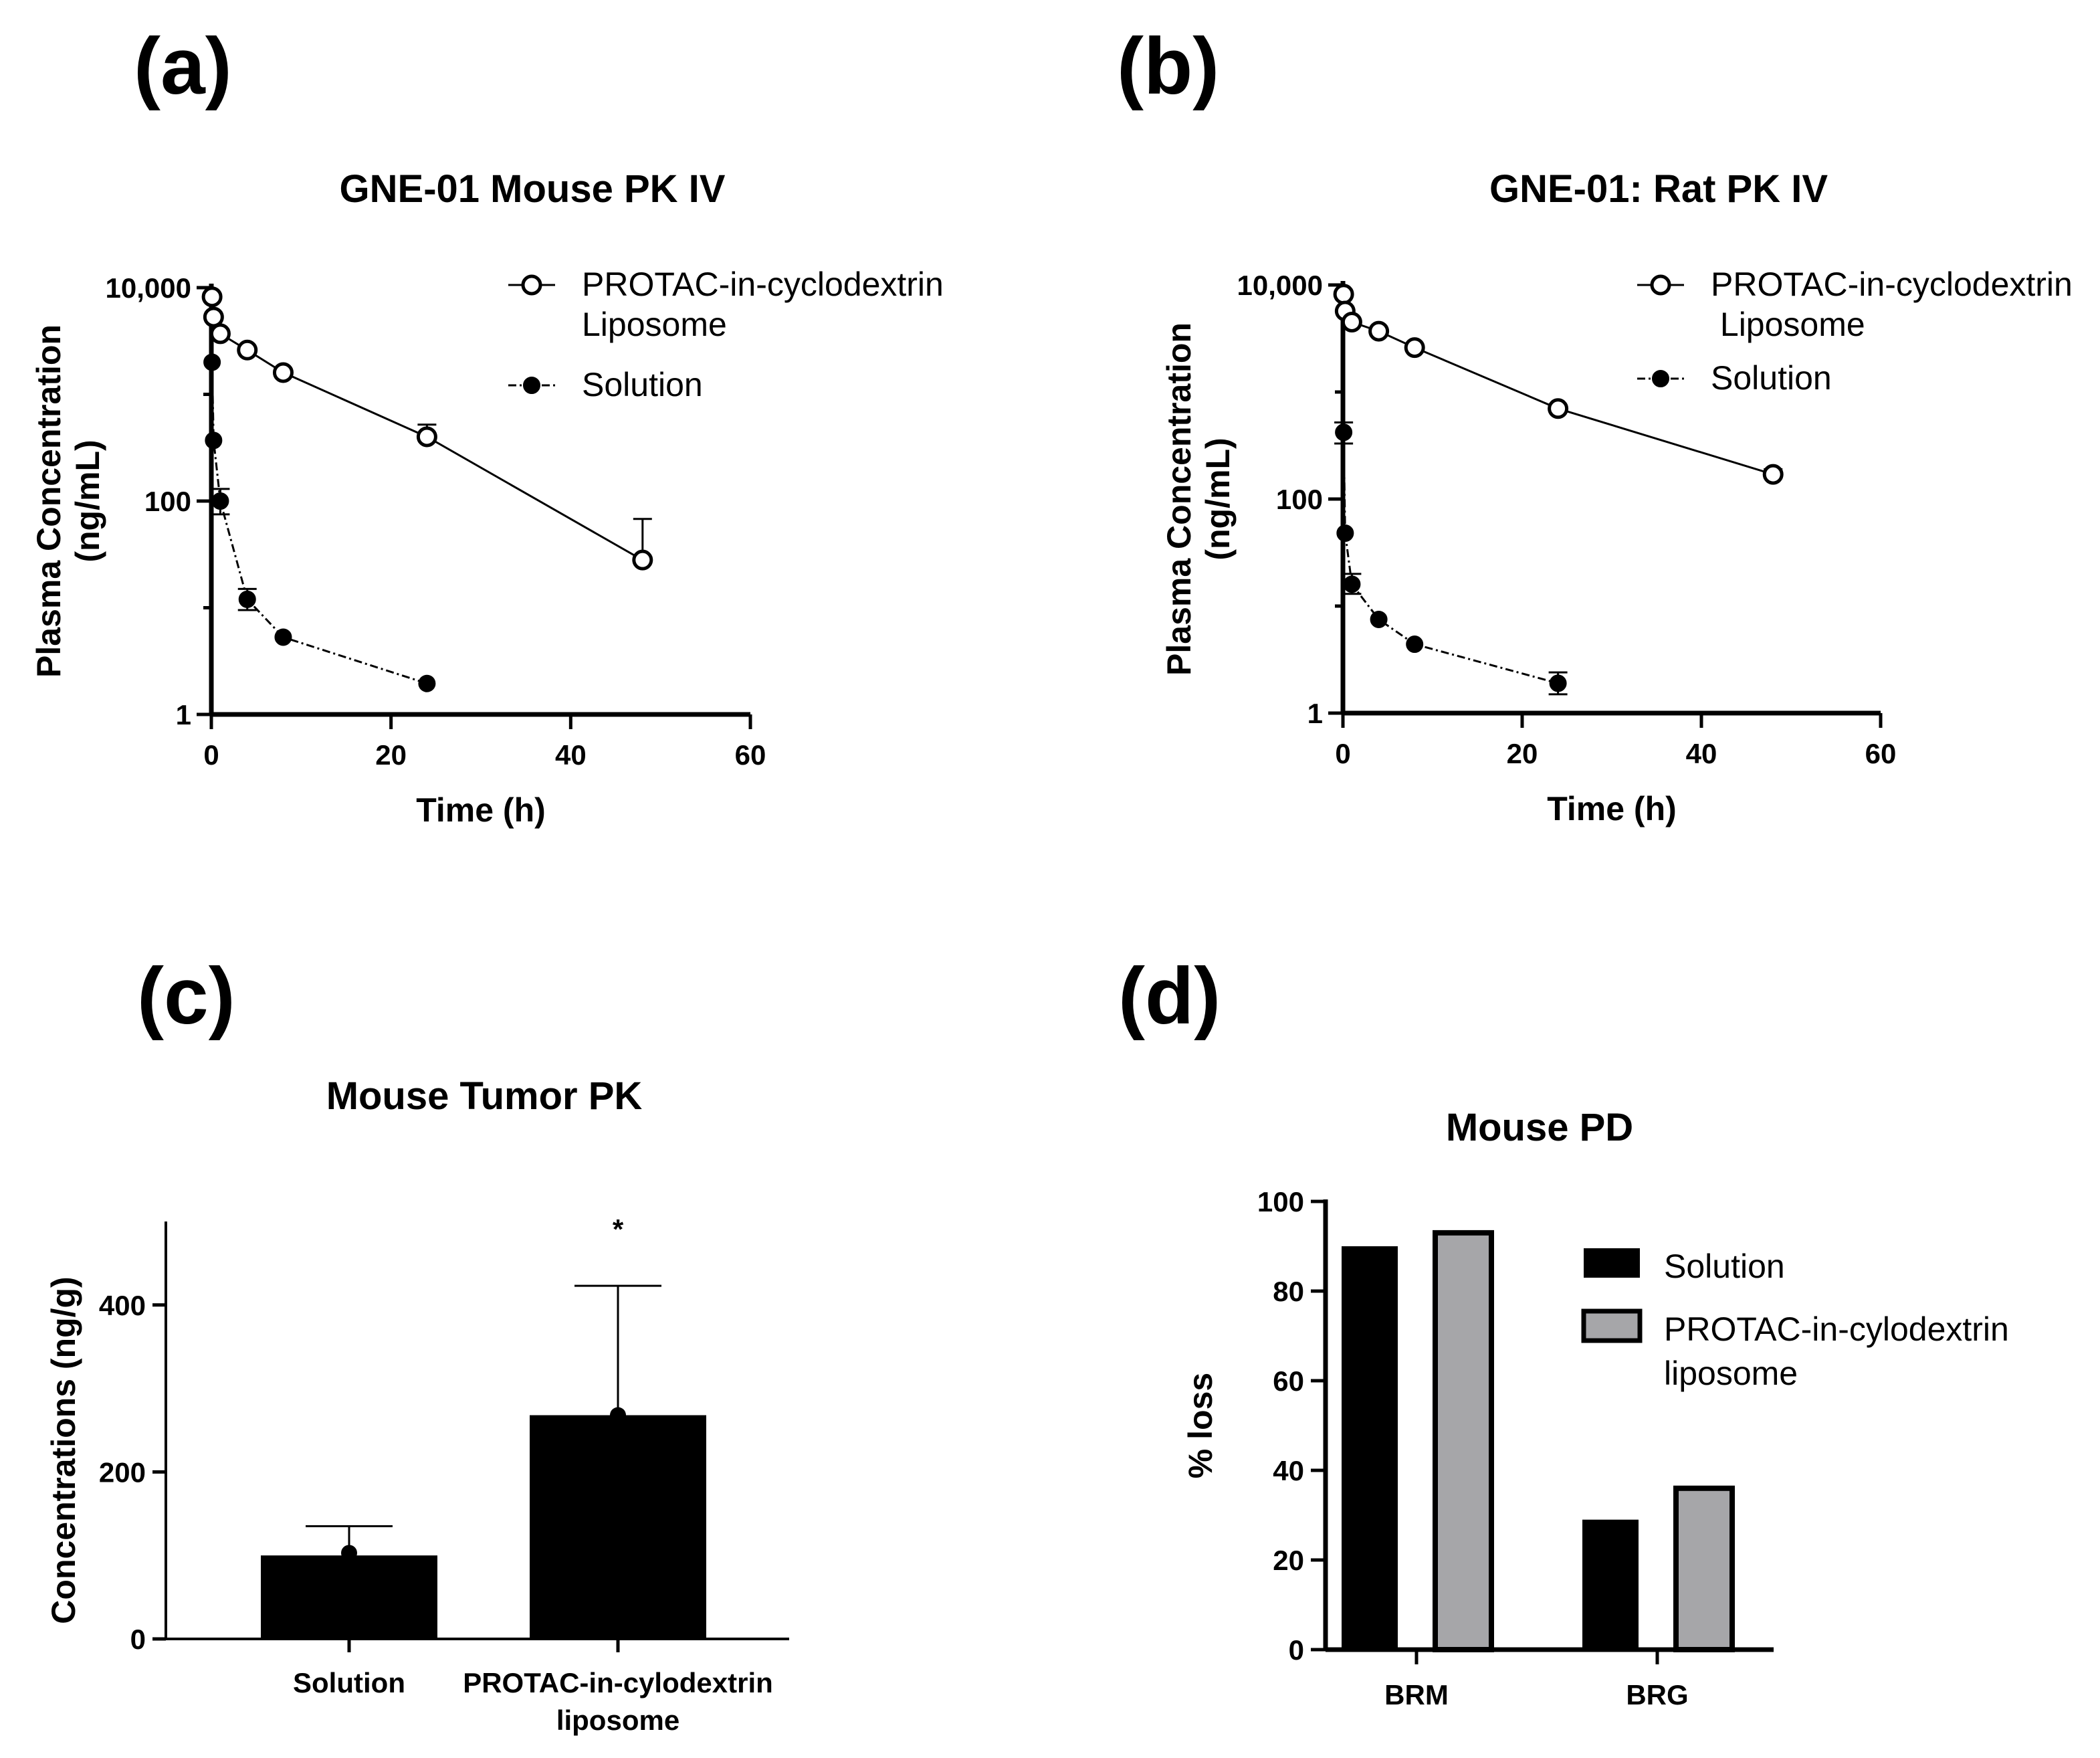  What do you see at coordinates (484, 1096) in the screenshot?
I see `chart-title: Mouse Tumor PK` at bounding box center [484, 1096].